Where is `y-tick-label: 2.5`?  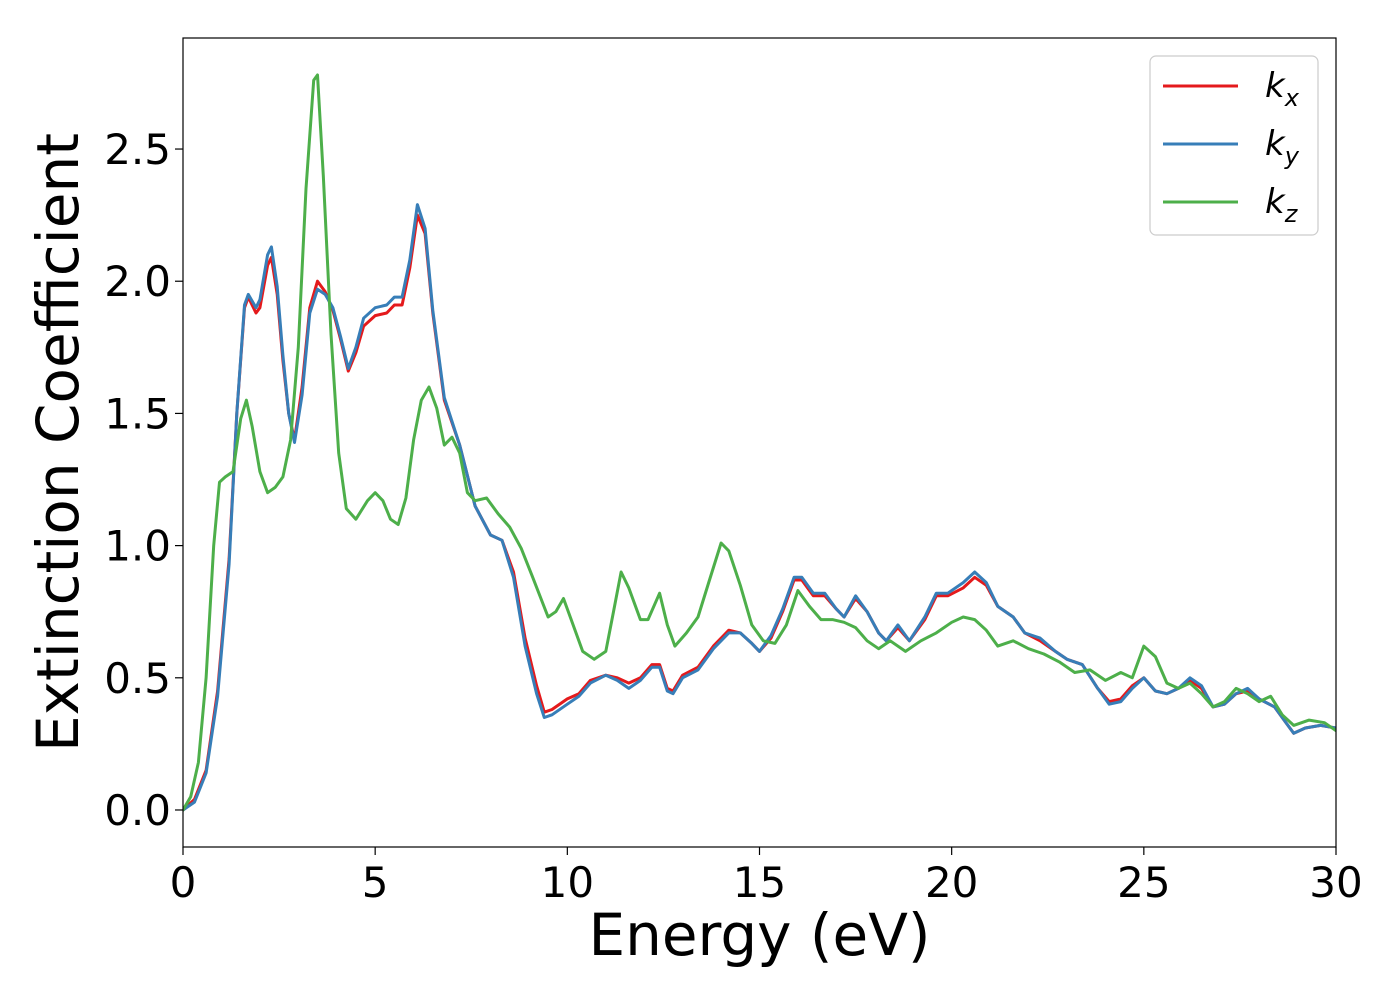
y-tick-label: 2.5 is located at coordinates (137, 149).